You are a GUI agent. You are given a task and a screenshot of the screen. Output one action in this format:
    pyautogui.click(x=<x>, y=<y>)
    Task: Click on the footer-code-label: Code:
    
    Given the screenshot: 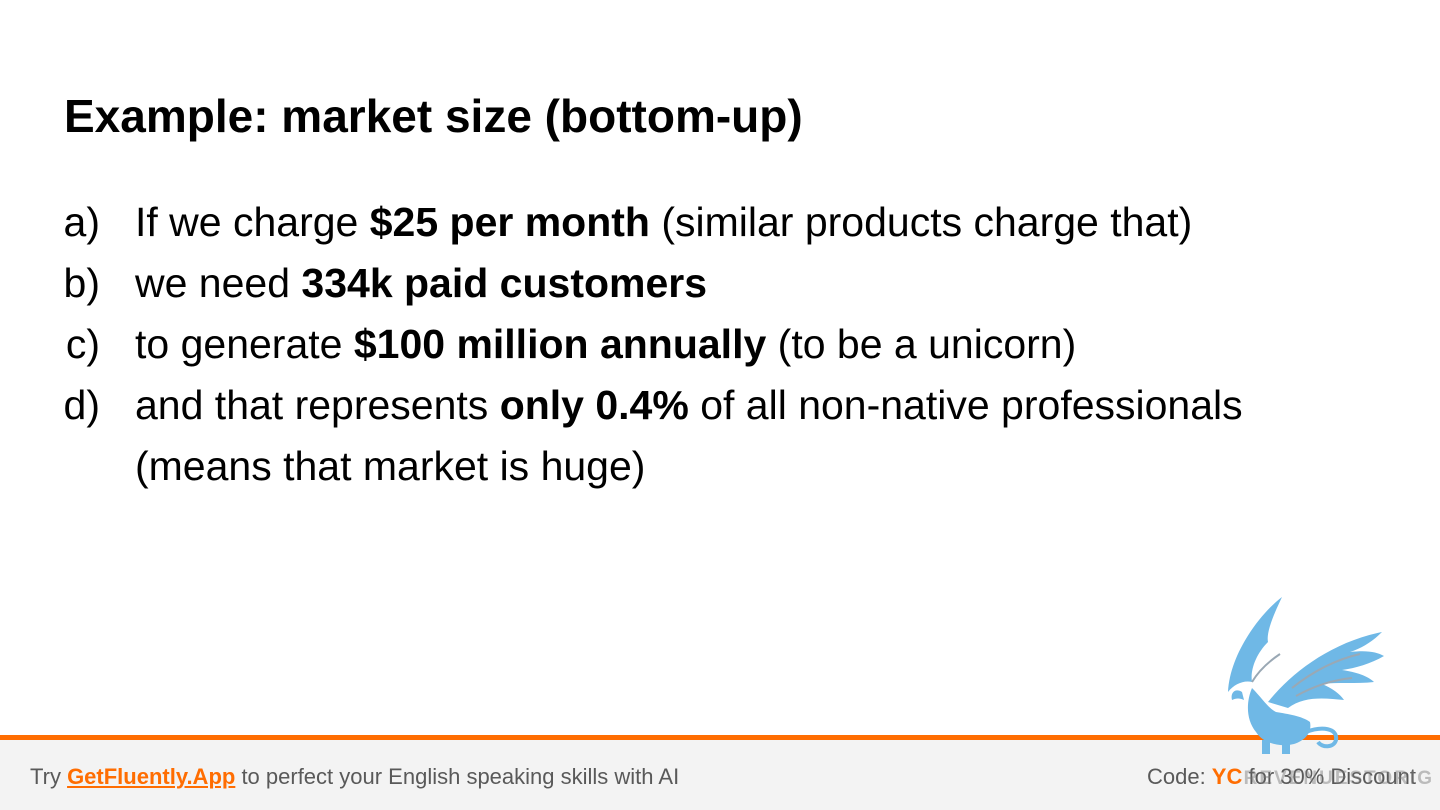 What is the action you would take?
    pyautogui.click(x=1179, y=776)
    